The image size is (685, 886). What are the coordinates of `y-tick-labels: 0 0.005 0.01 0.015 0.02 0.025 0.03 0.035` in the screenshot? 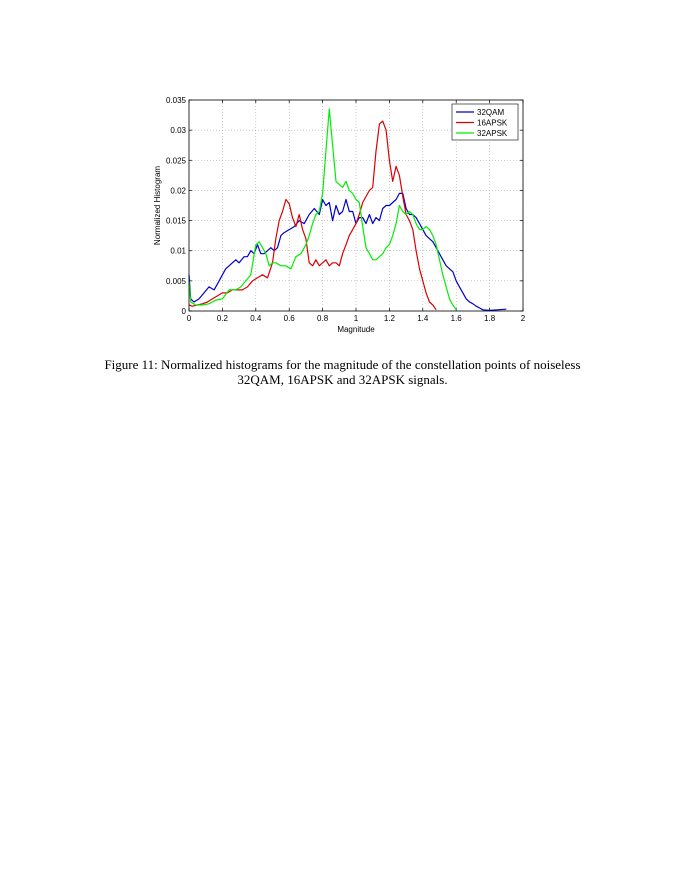 It's located at (176, 206).